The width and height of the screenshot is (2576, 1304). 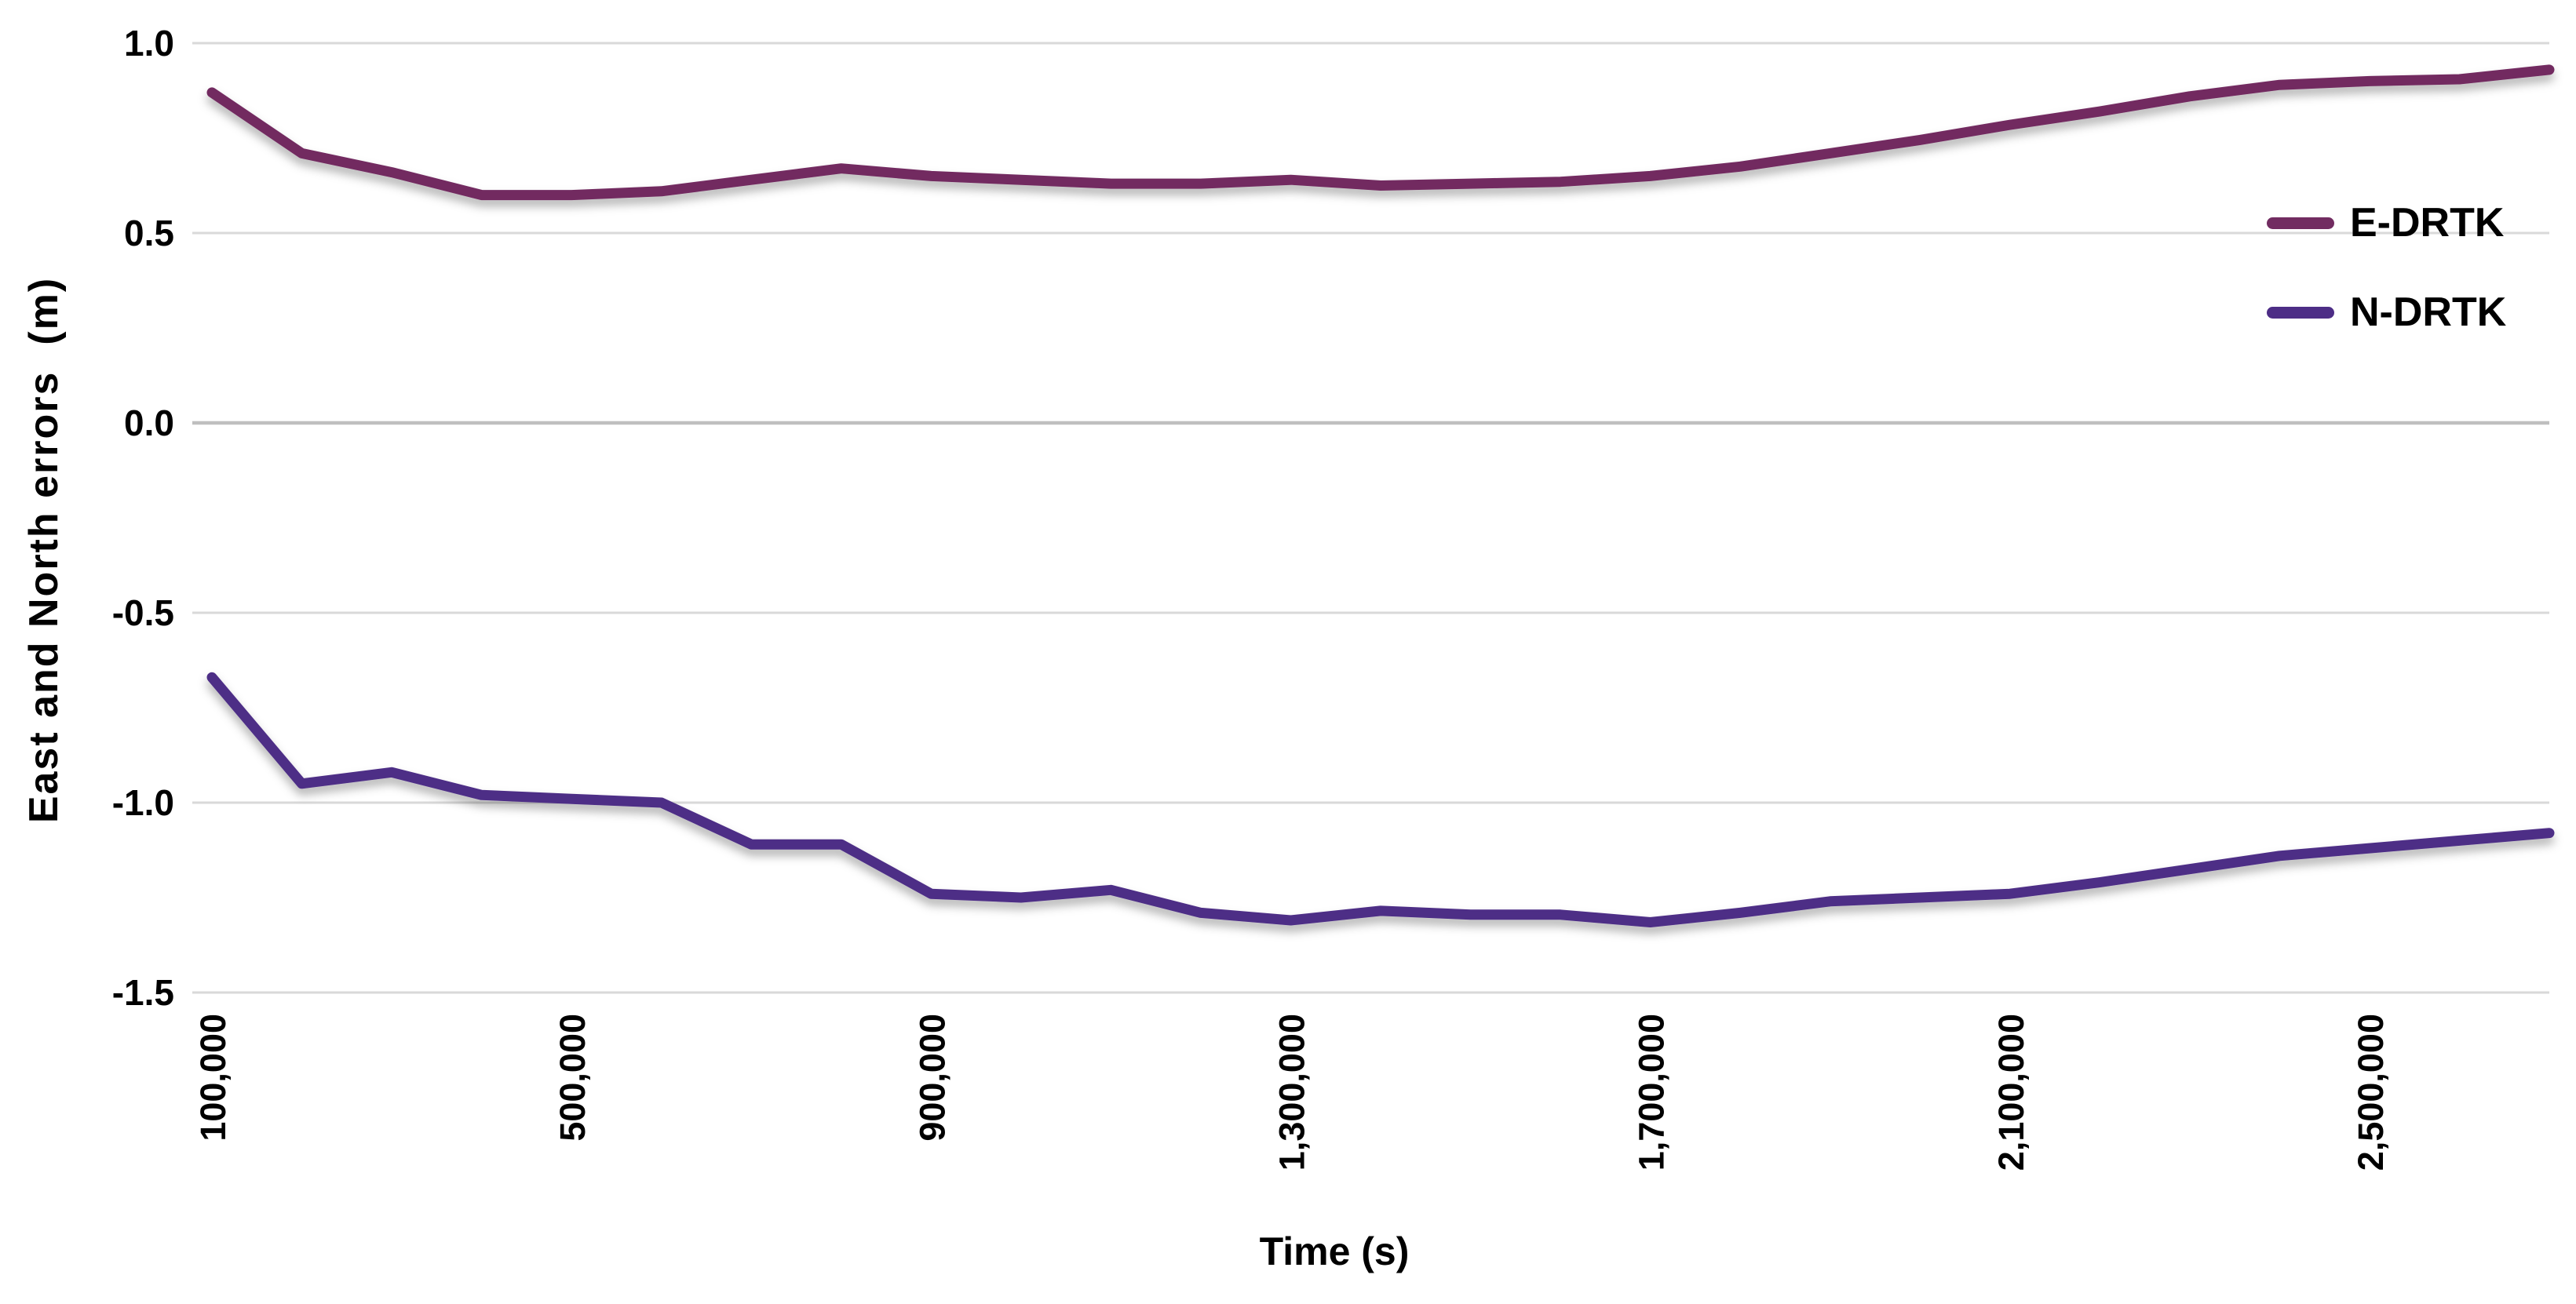 I want to click on legend-label-e-drtk: E-DRTK, so click(x=2427, y=223).